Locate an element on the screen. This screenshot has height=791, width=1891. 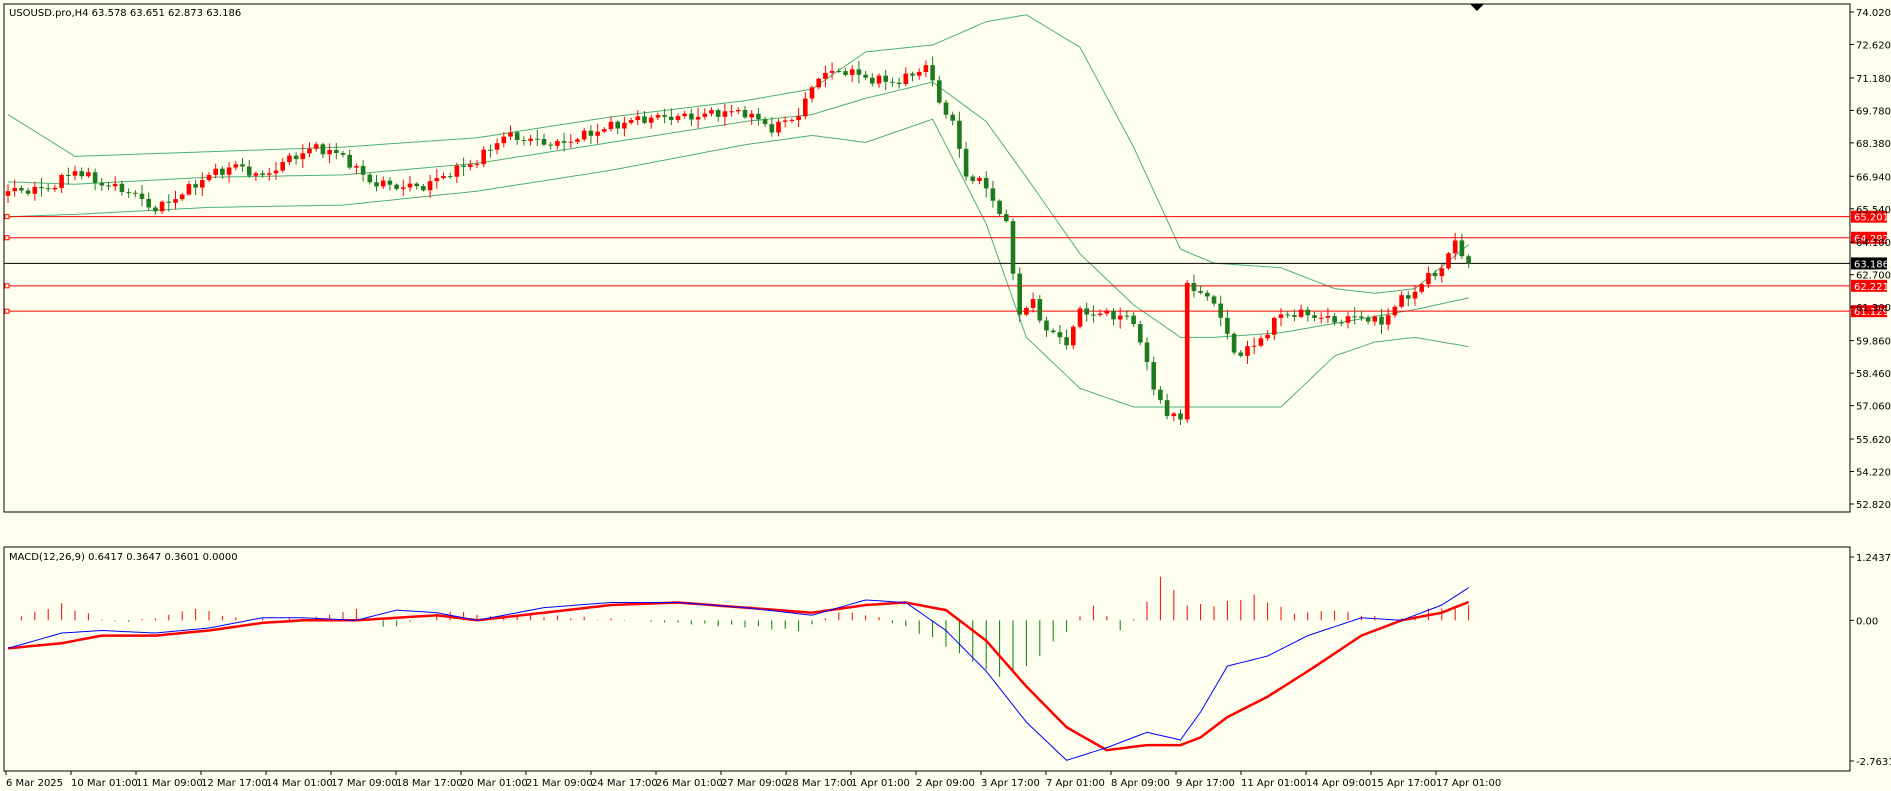
time-tick-label: 17 Mar 09:00 is located at coordinates (364, 783).